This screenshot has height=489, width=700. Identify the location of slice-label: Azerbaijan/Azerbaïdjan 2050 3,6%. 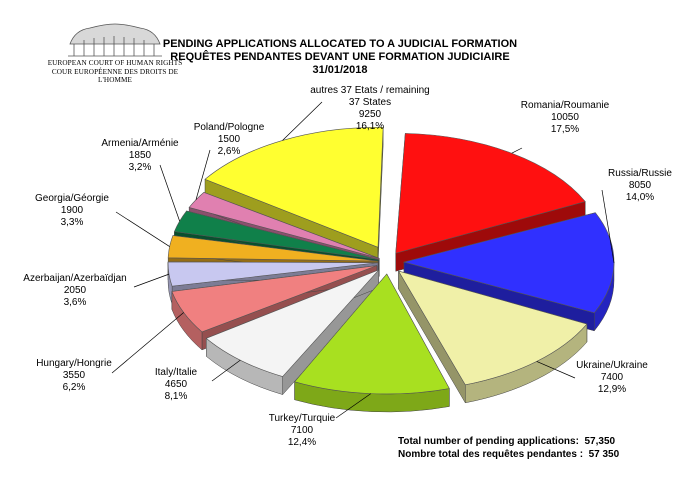
(74, 290).